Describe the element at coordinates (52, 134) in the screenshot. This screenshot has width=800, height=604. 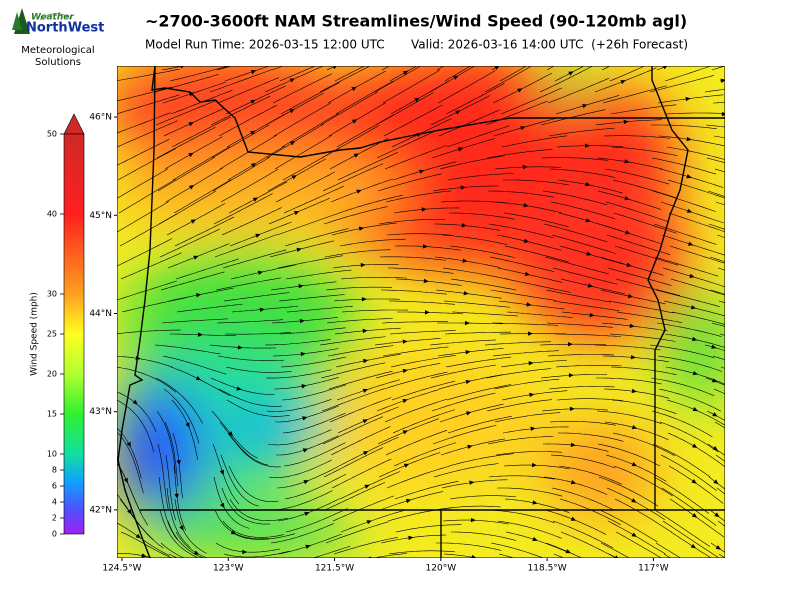
I see `colorbar-tick-label: 50` at that location.